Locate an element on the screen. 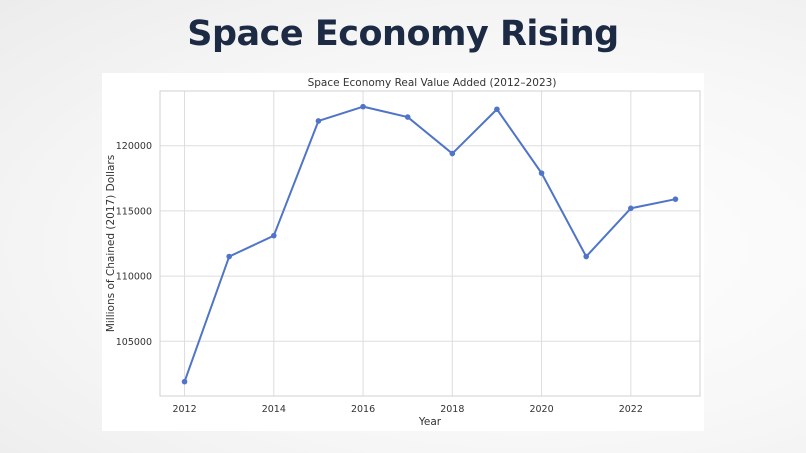 The width and height of the screenshot is (806, 453). slide-title: Space Economy Rising is located at coordinates (403, 34).